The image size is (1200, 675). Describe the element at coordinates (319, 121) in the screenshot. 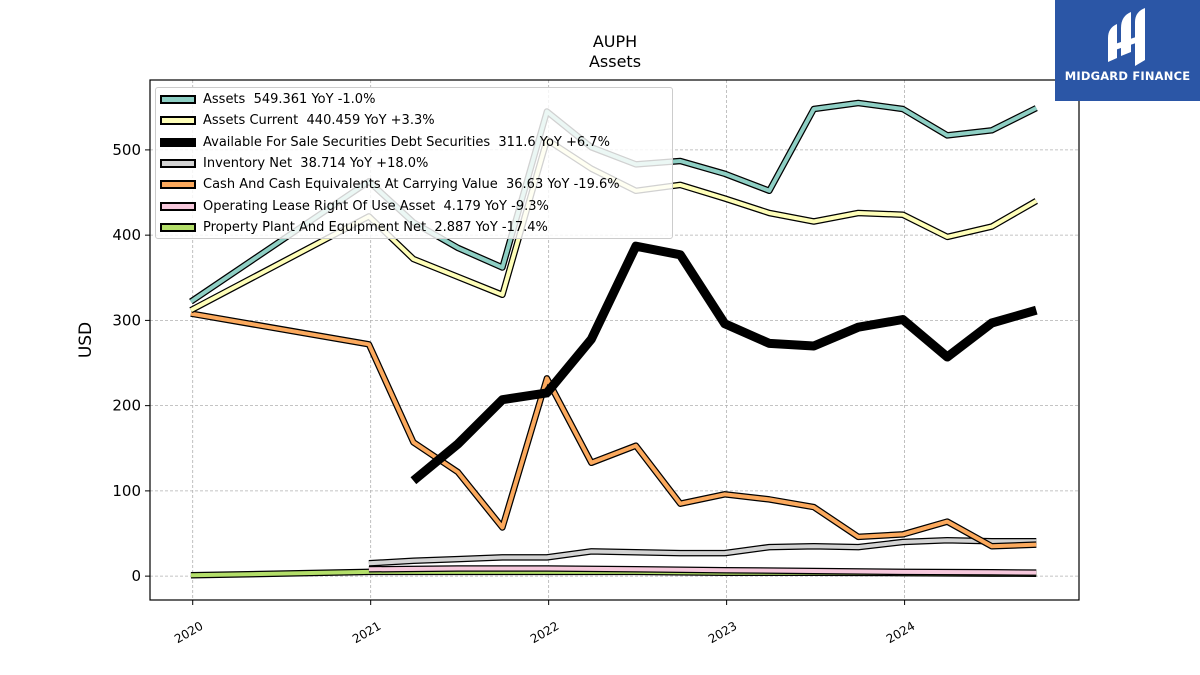

I see `legend-label: Assets Current 440.459 YoY +3.3%` at that location.